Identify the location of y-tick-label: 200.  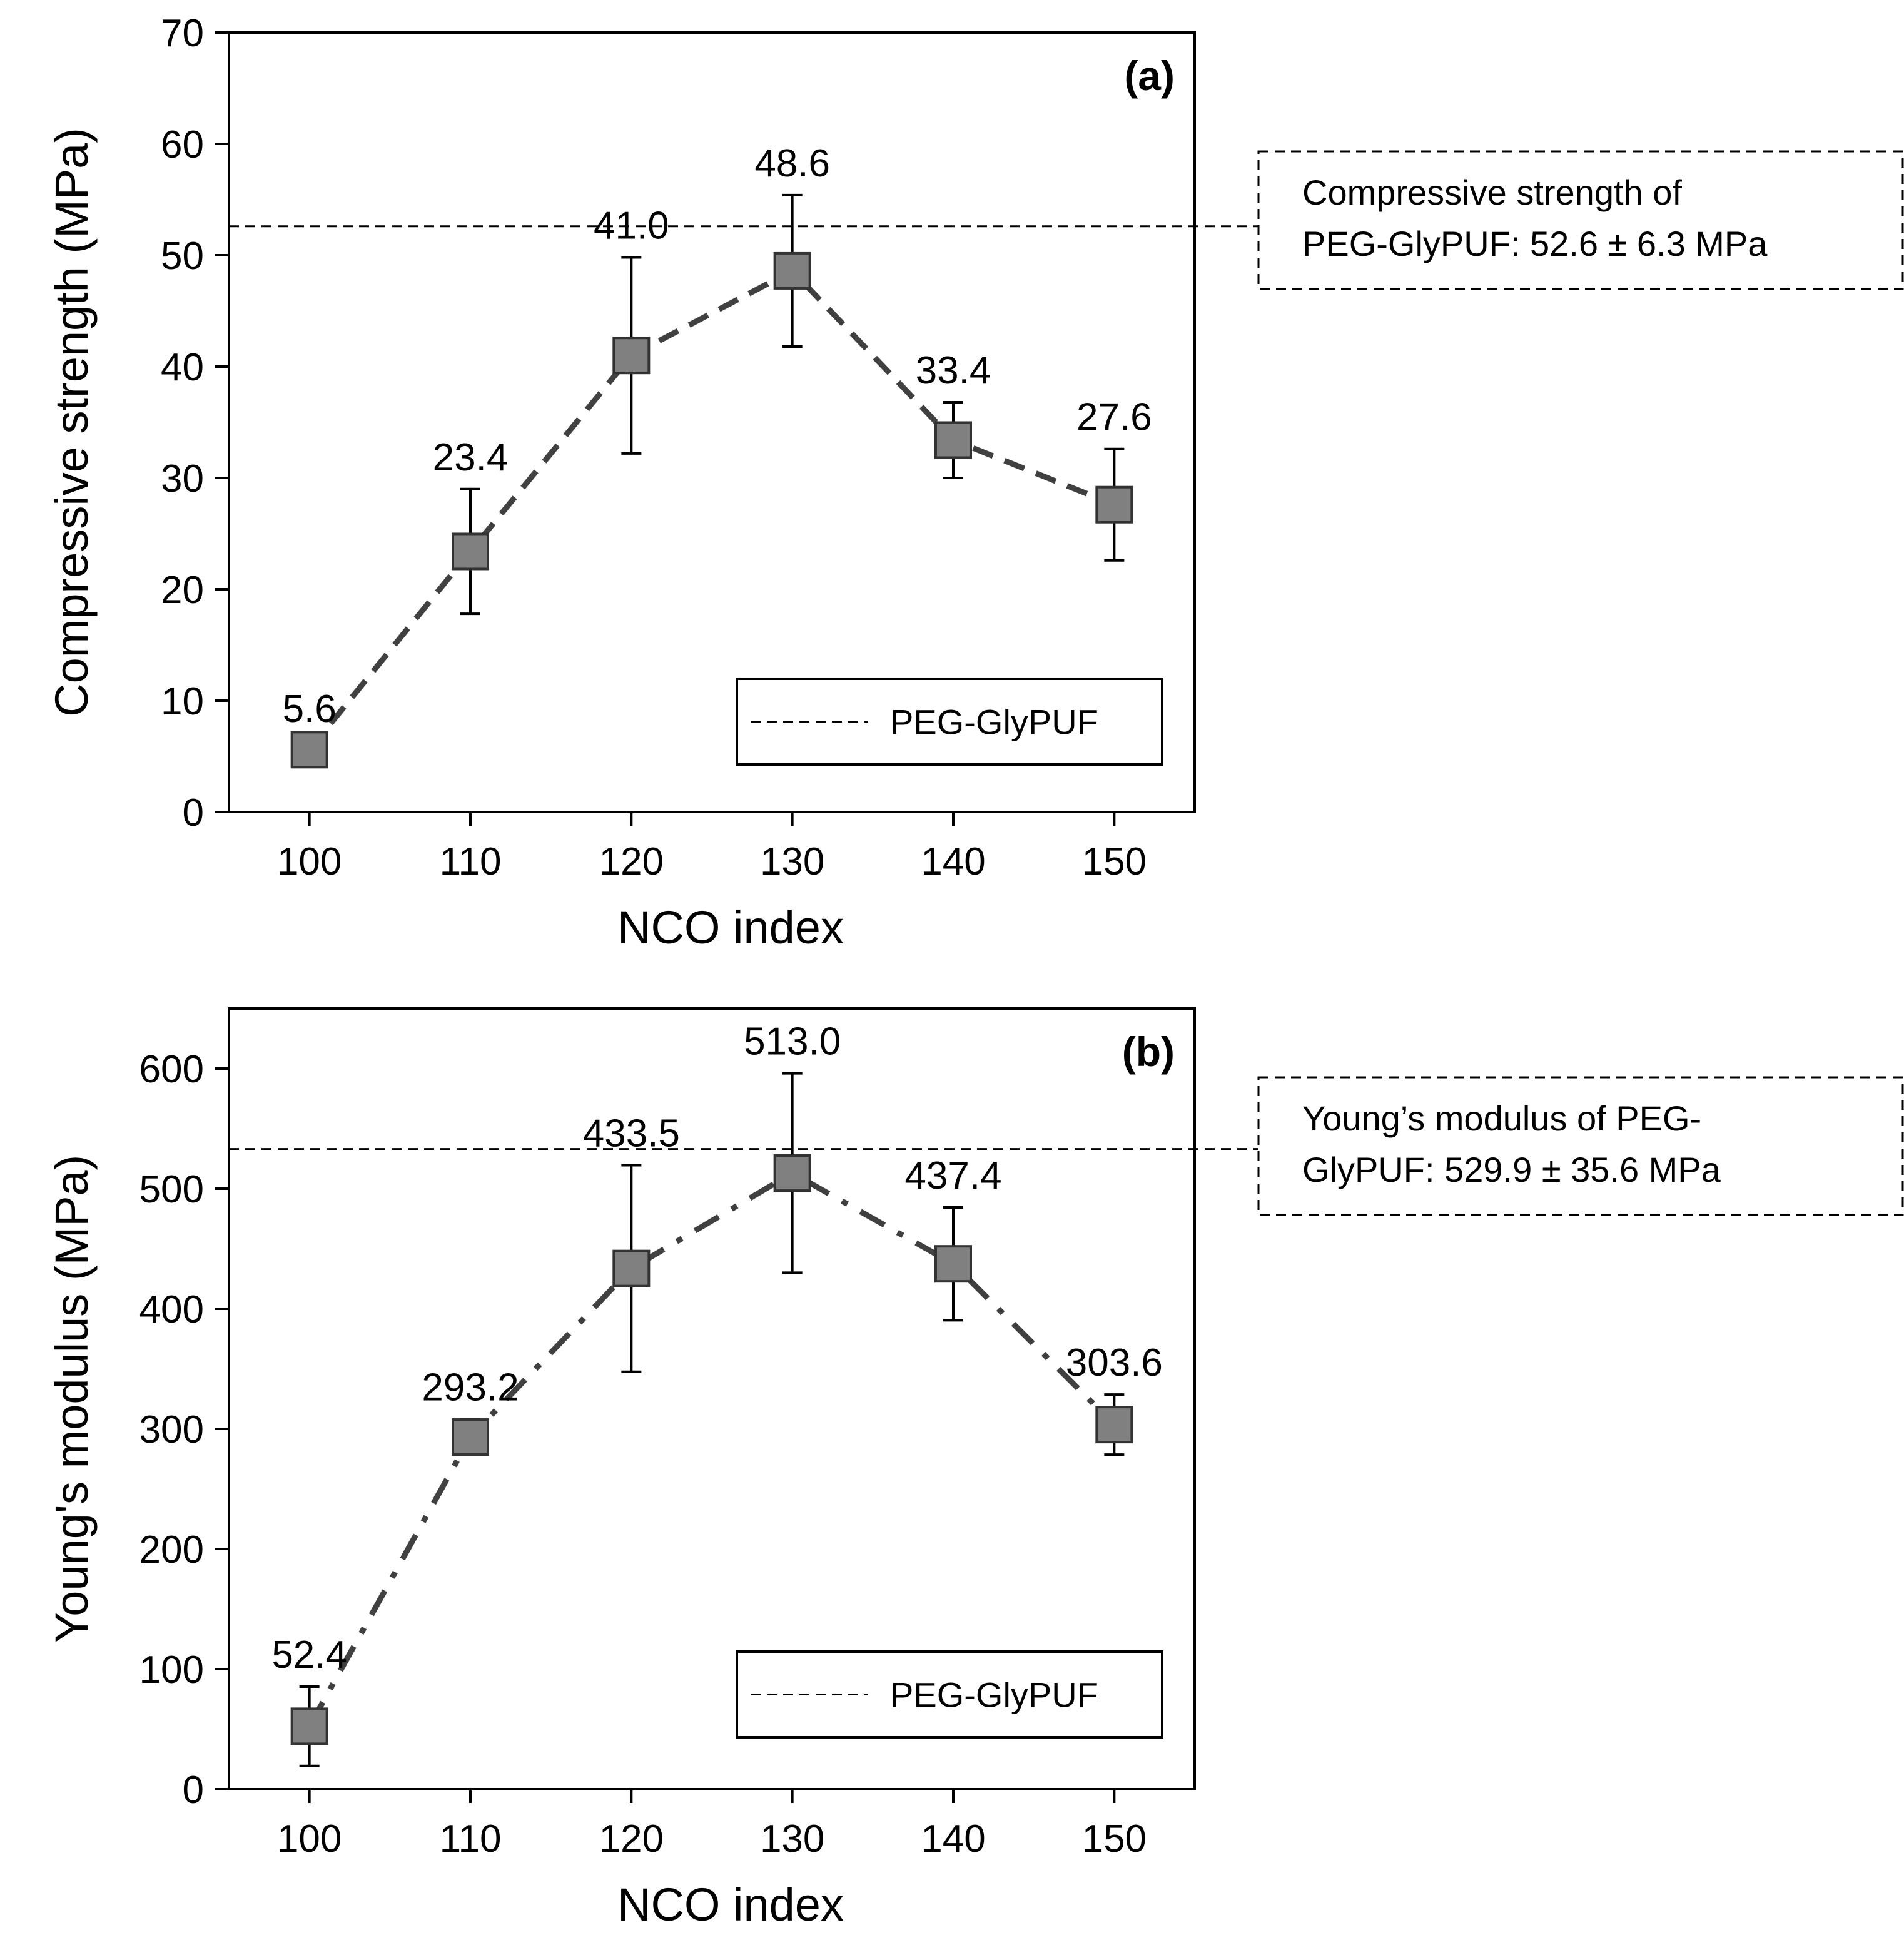
(171, 1550).